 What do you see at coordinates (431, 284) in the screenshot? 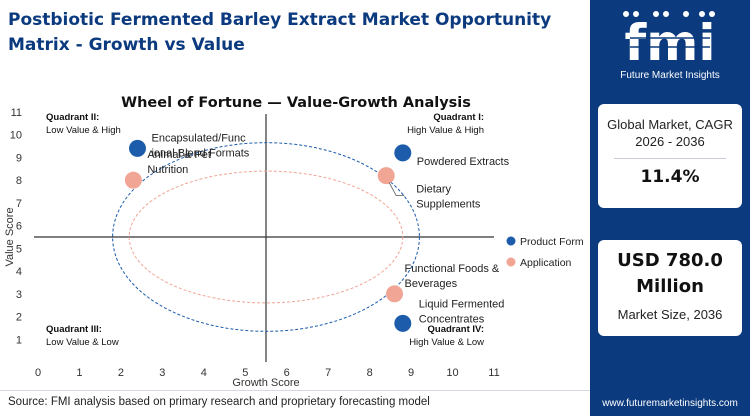
I see `point-label: Beverages` at bounding box center [431, 284].